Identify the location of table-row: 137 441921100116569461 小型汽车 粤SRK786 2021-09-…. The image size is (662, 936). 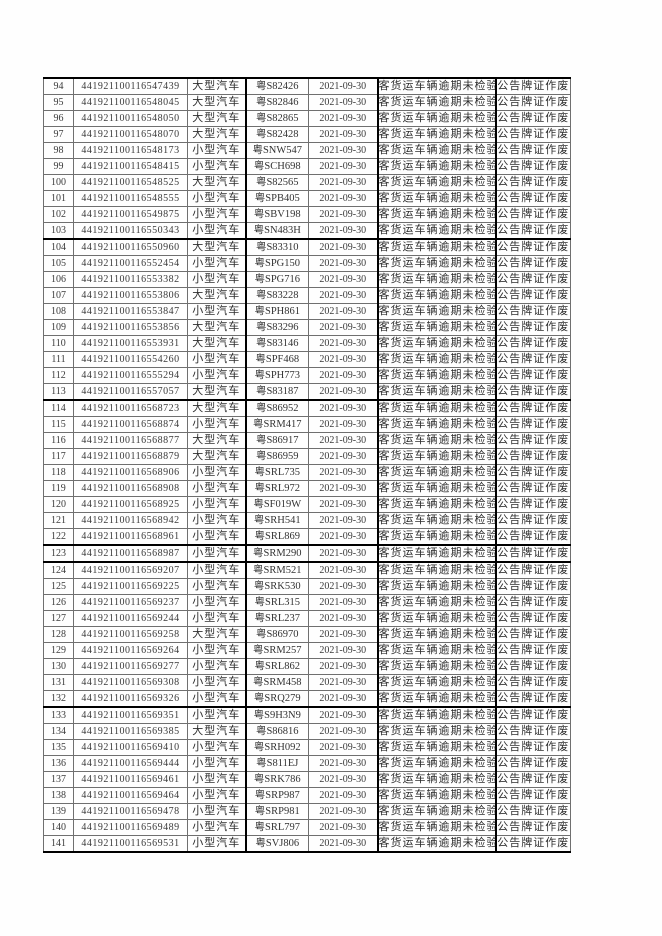
(307, 779).